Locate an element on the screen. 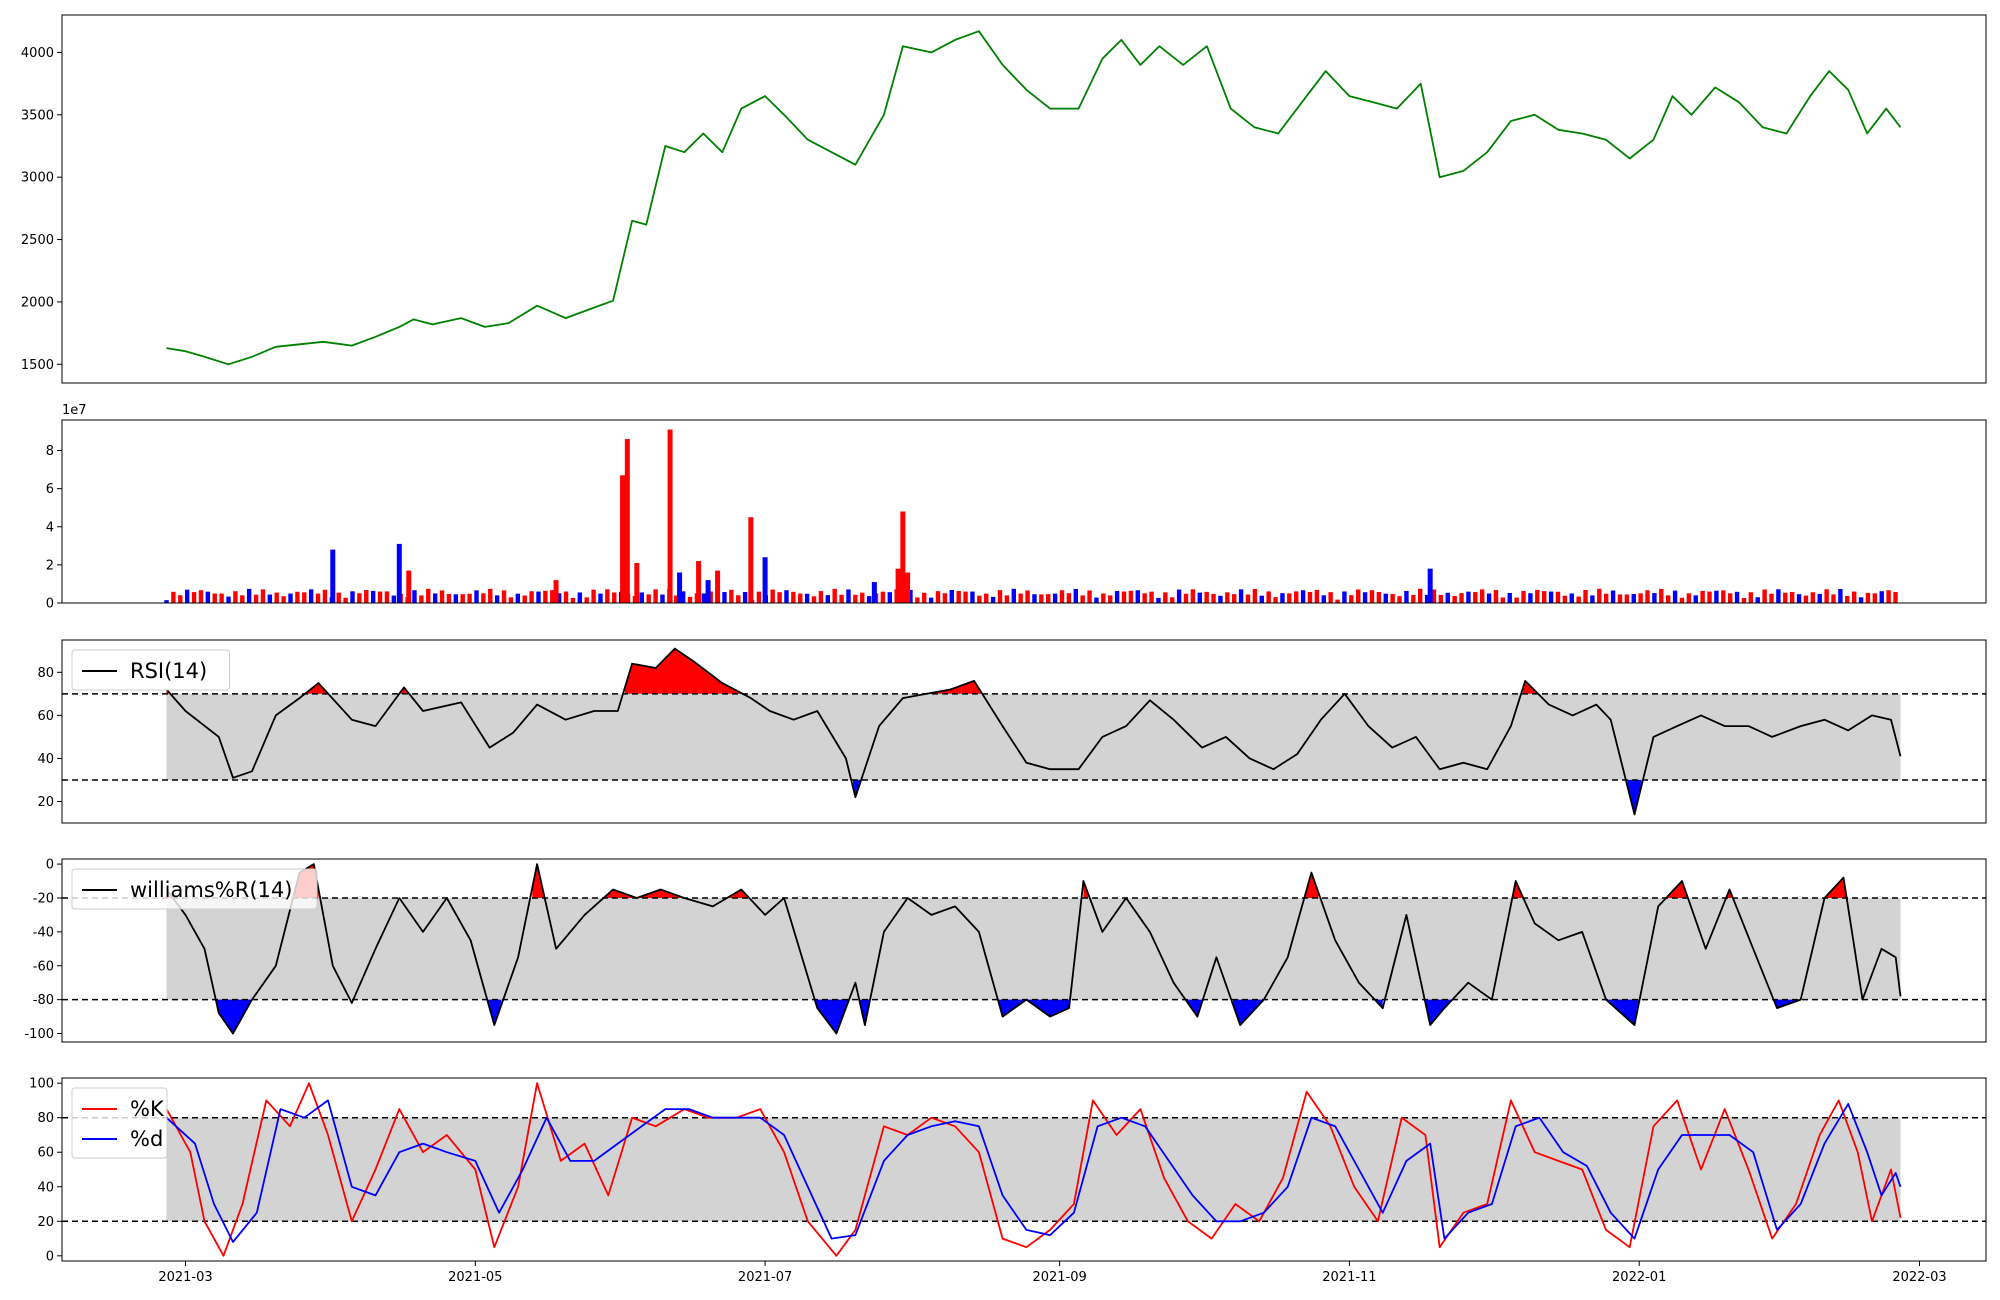 The height and width of the screenshot is (1300, 2000). y-tick-label: 60 is located at coordinates (45, 716).